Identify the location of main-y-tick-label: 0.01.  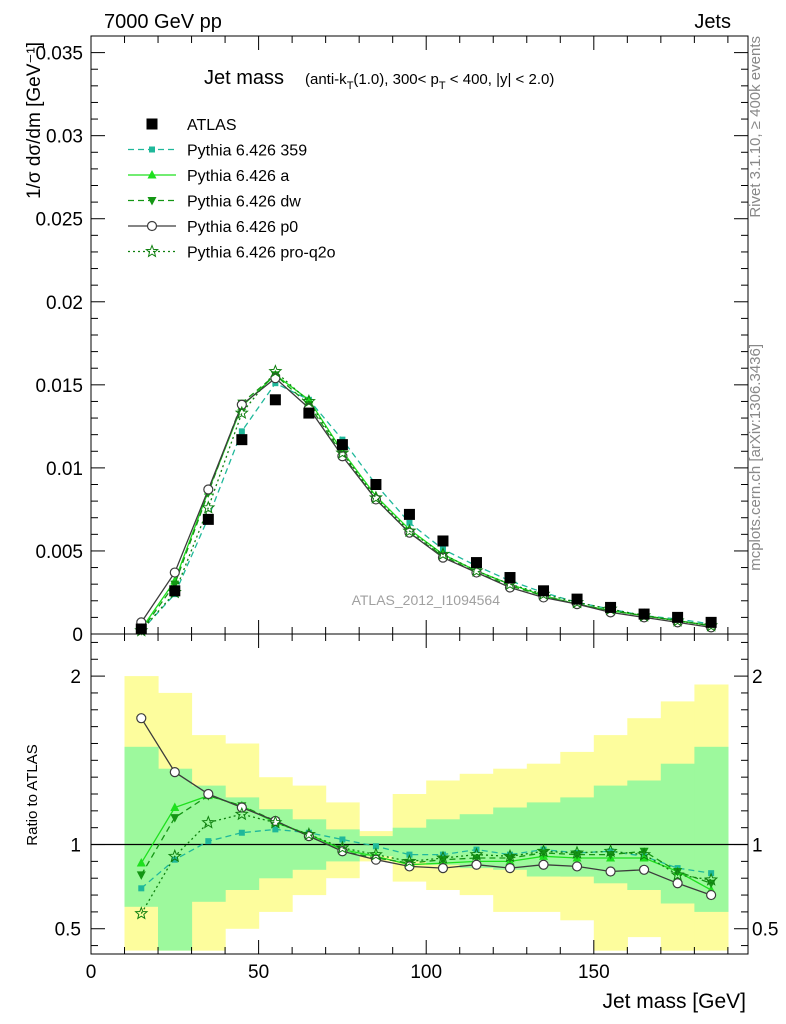
(64, 469).